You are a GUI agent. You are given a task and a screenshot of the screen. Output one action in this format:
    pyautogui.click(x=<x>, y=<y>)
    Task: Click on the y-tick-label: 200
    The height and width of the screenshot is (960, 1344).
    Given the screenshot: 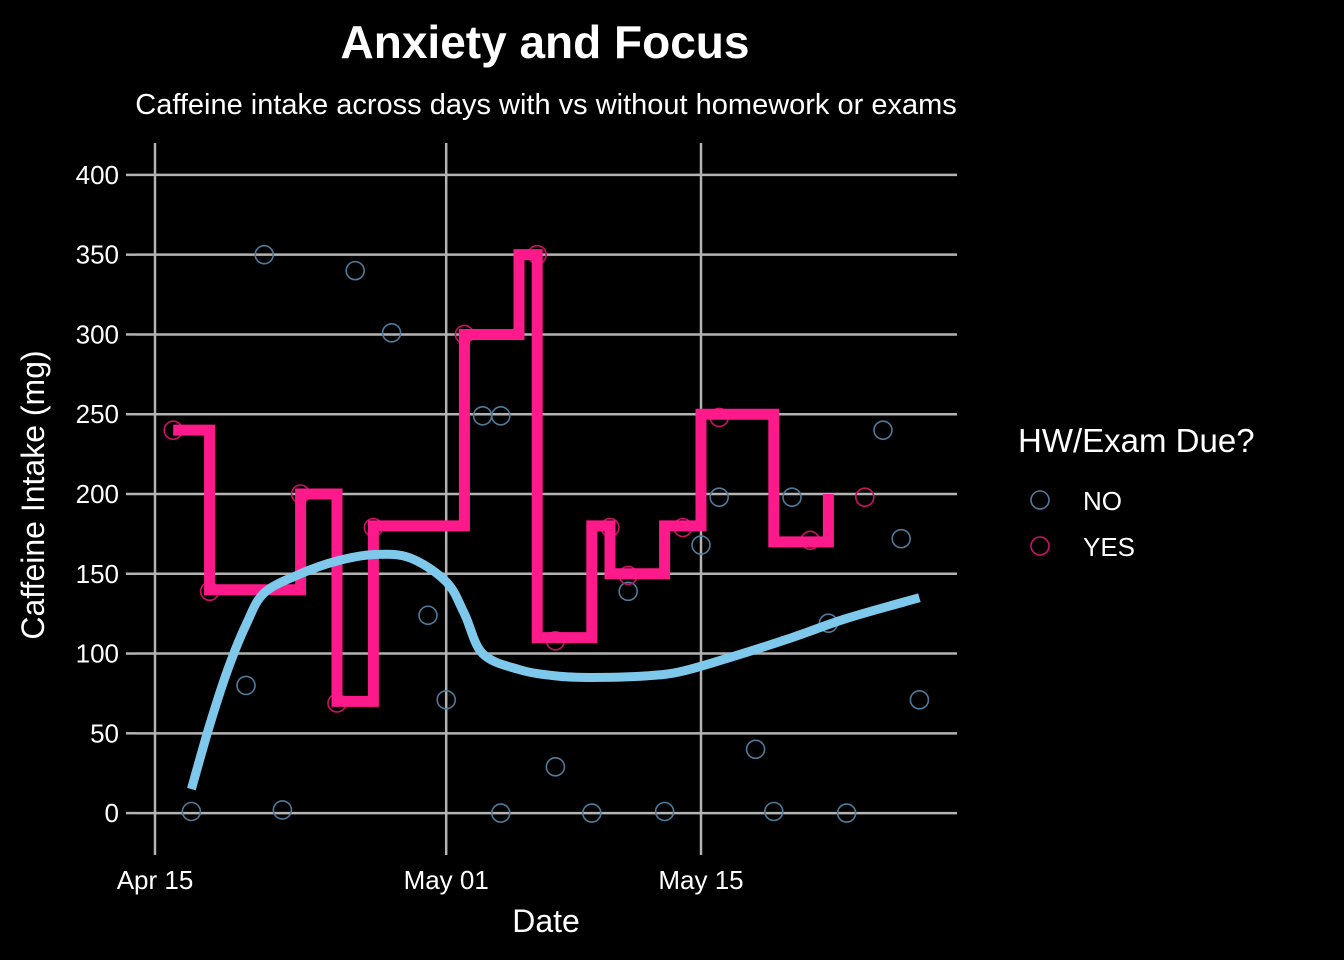 What is the action you would take?
    pyautogui.click(x=97, y=494)
    